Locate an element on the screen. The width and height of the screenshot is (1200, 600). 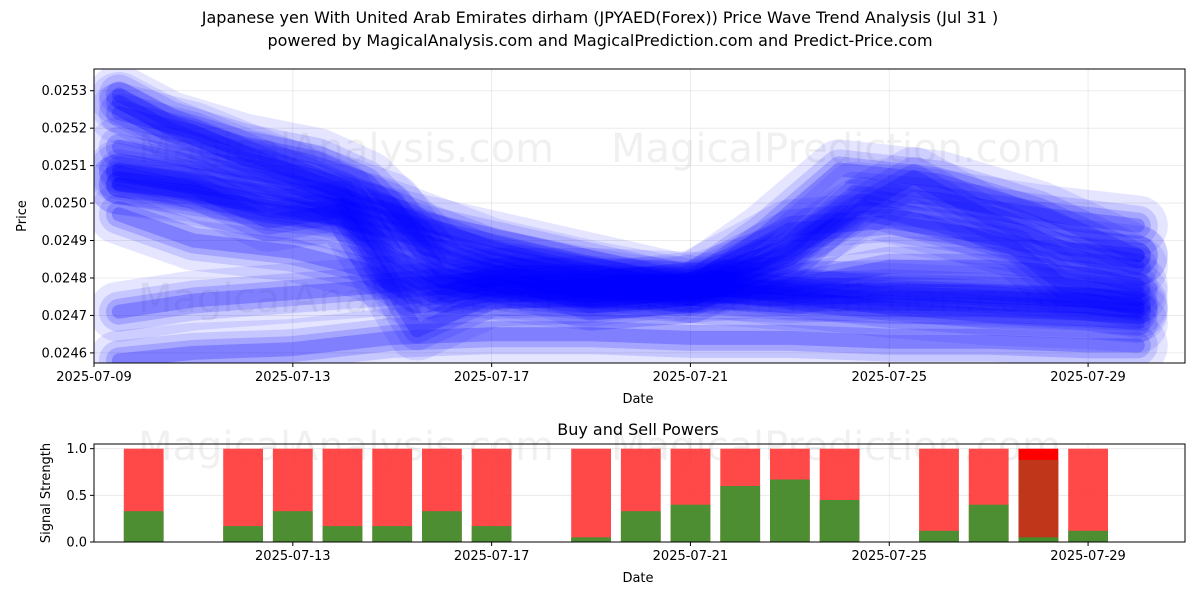
power-y-tick-label: 1.0 is located at coordinates (76, 449).